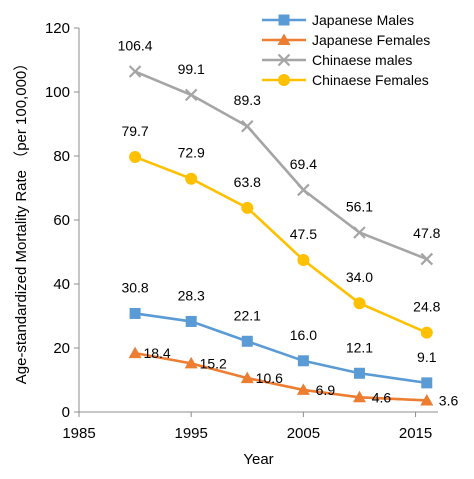 This screenshot has width=474, height=479. I want to click on legend-label-chinaese-males: Chinaese males, so click(362, 60).